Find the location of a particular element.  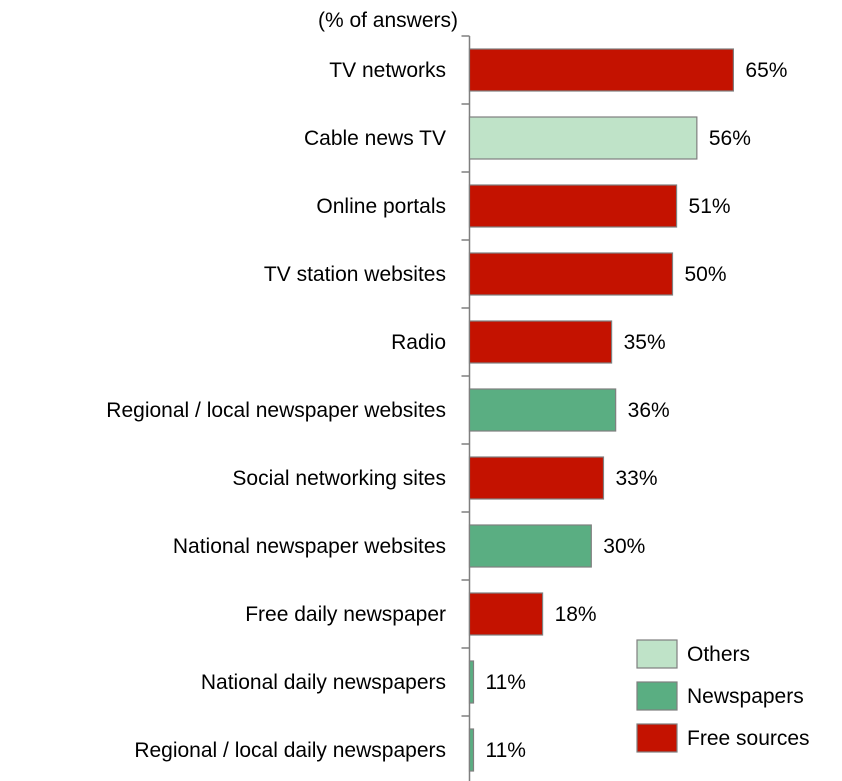

category-label: Free daily newspaper is located at coordinates (345, 614).